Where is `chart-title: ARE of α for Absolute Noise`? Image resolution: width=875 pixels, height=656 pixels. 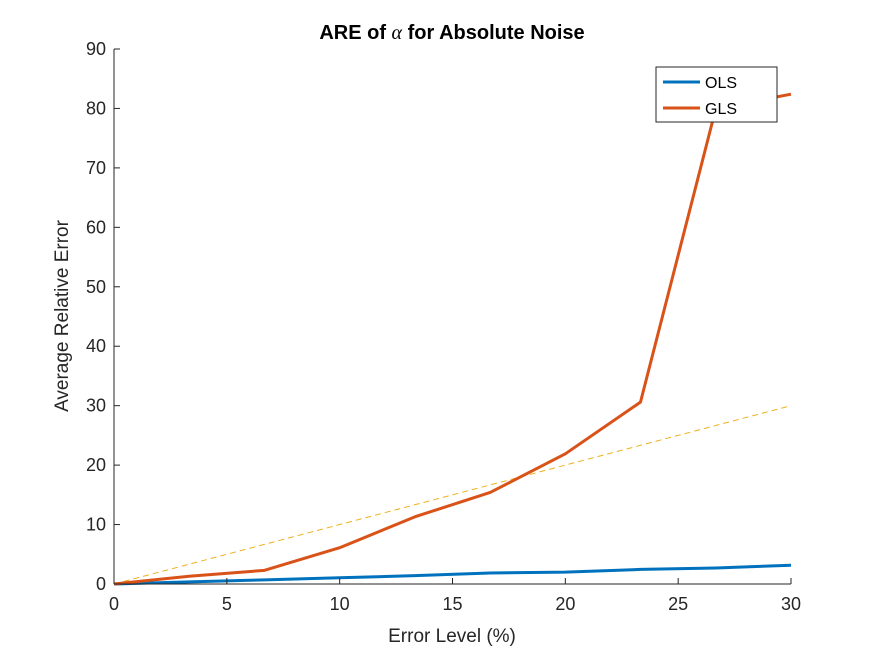 chart-title: ARE of α for Absolute Noise is located at coordinates (451, 33).